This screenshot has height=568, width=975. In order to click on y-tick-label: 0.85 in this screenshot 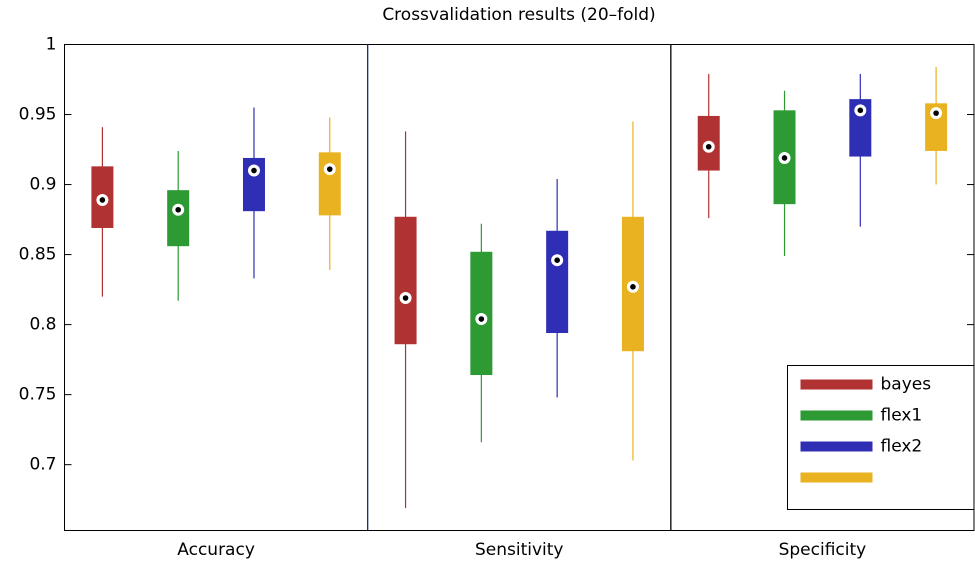, I will do `click(38, 255)`.